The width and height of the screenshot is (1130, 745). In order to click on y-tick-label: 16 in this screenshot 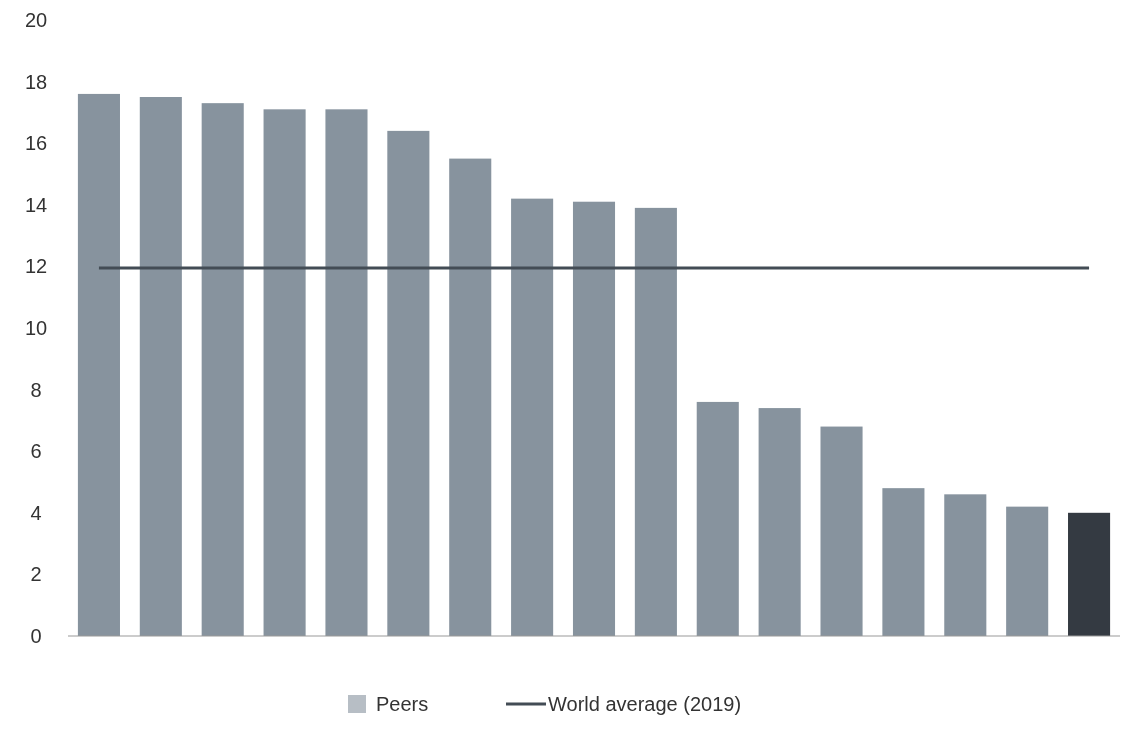, I will do `click(36, 143)`.